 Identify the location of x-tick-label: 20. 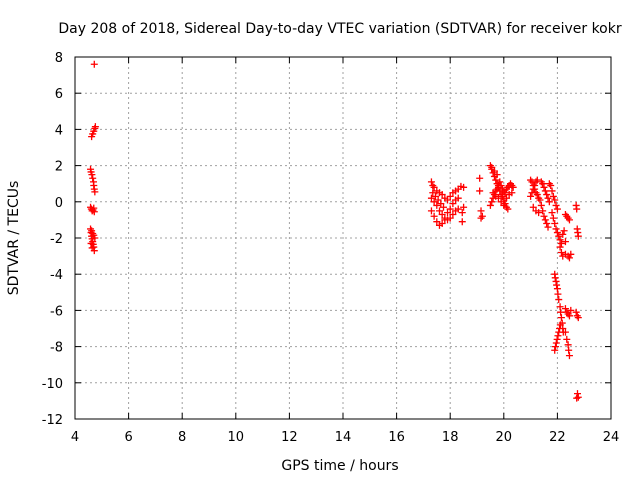
(504, 437).